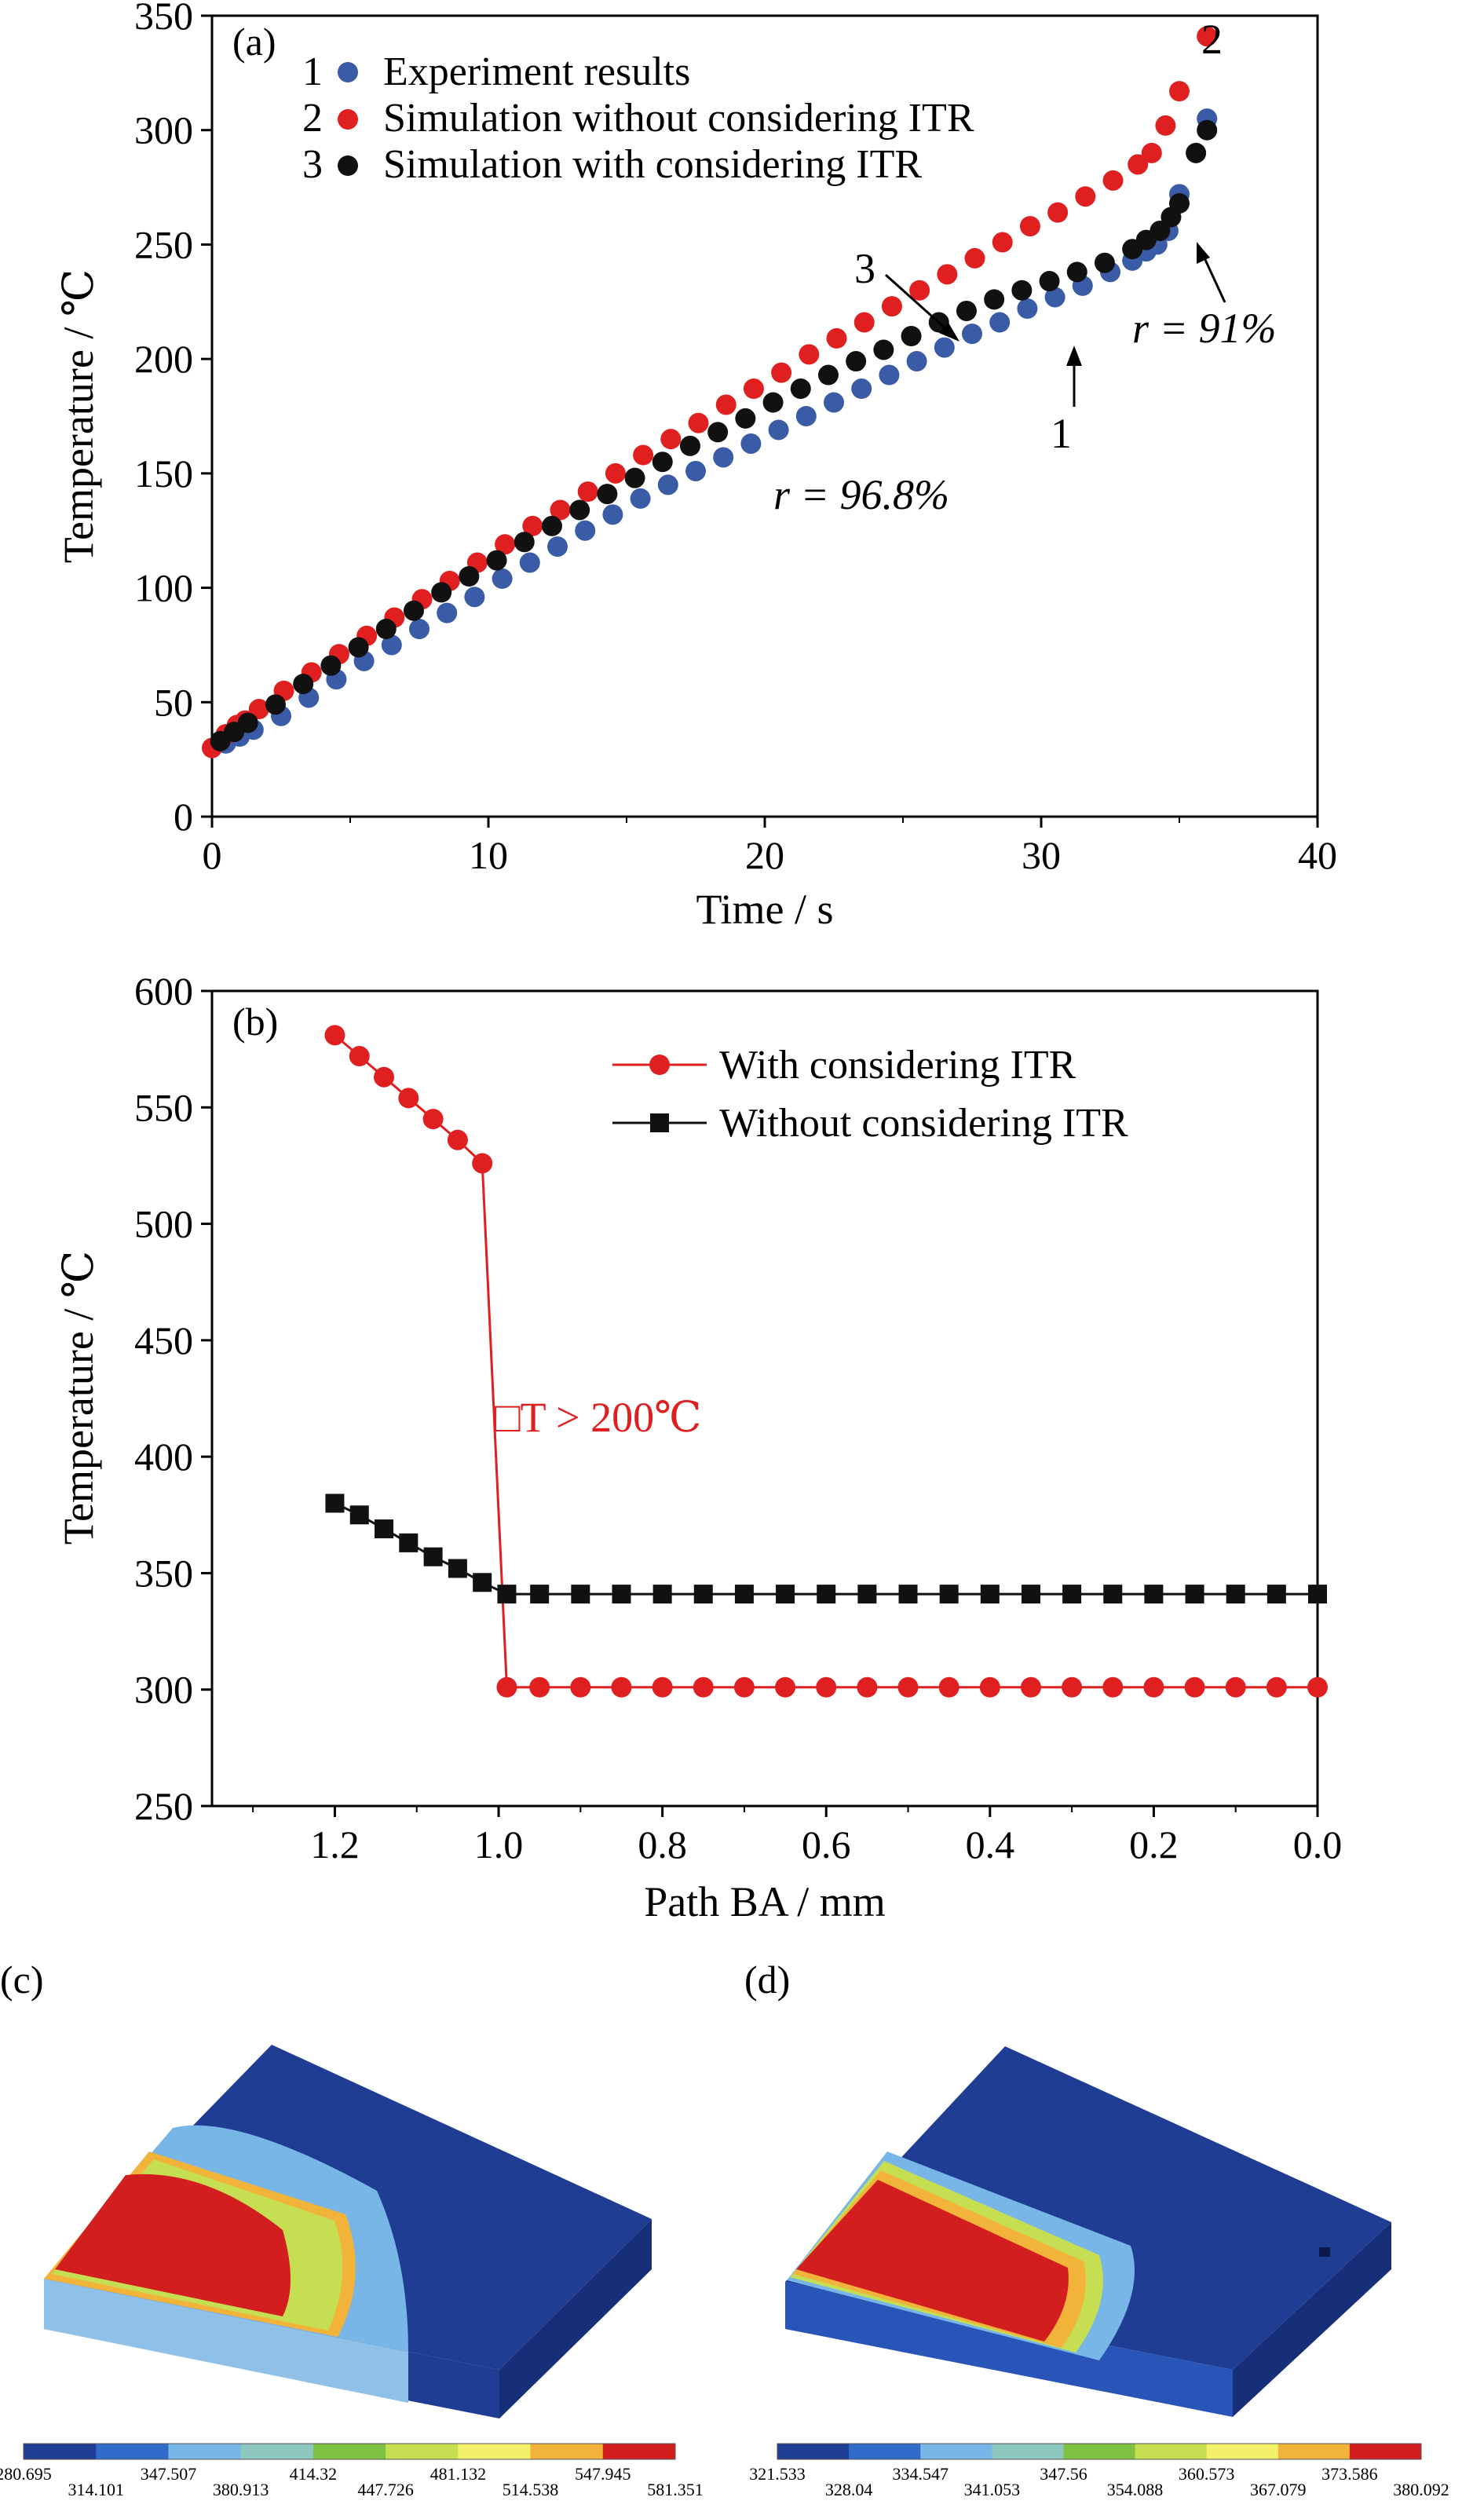  I want to click on legend-a-3-marker, so click(348, 165).